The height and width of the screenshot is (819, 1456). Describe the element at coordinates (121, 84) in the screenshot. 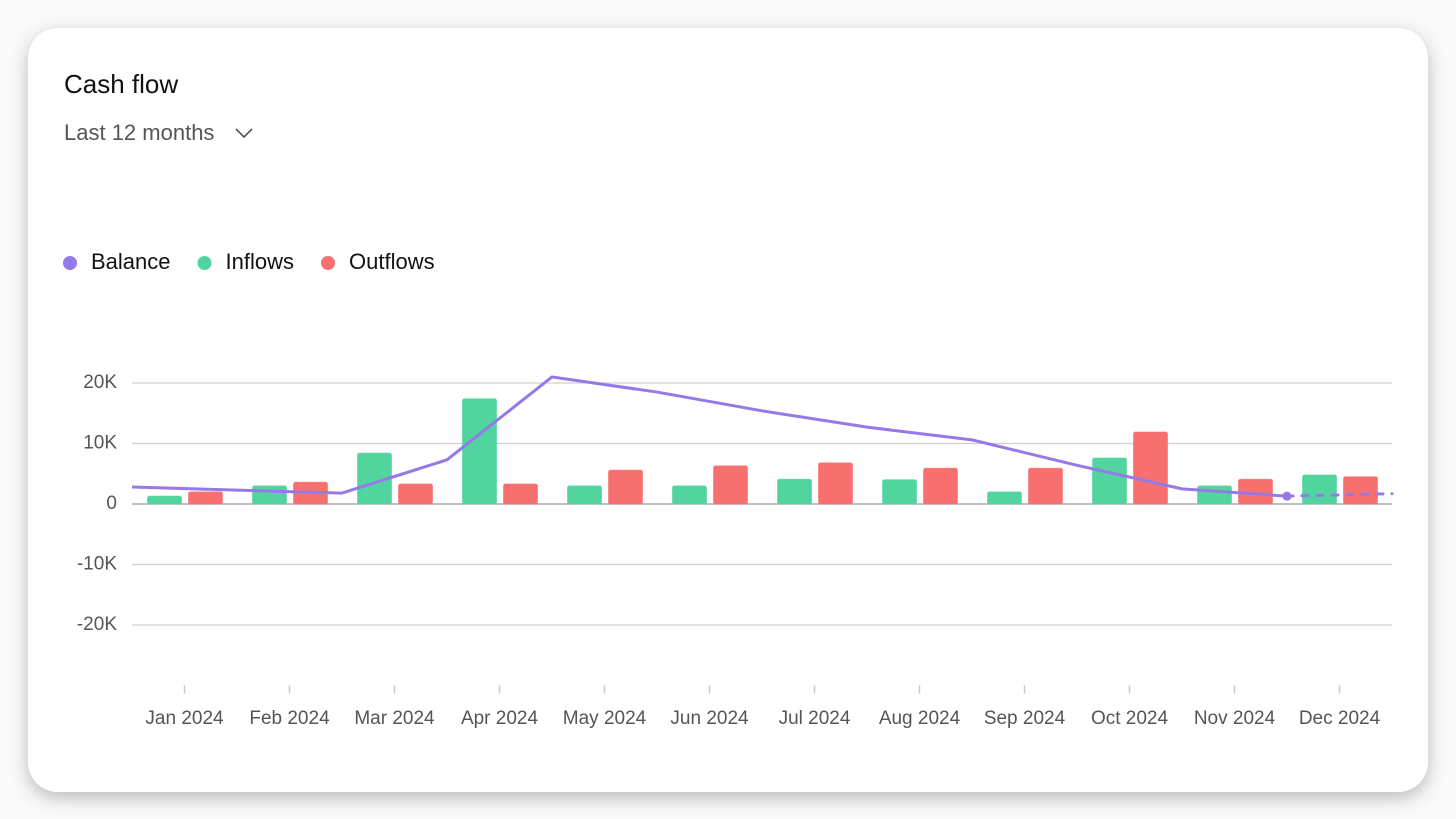

I see `card-title: Cash flow` at that location.